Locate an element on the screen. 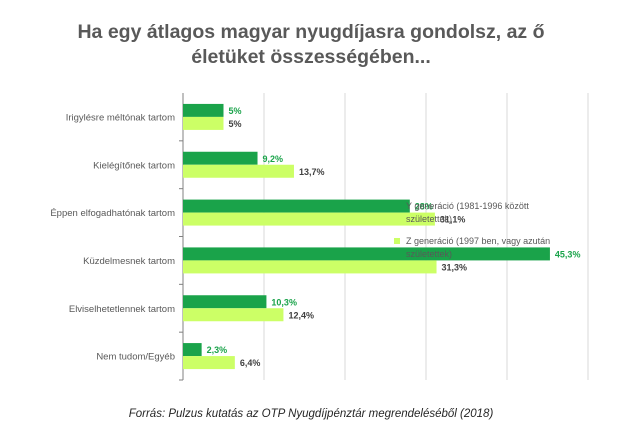  legend-label-z-line1: Z generáció (1997 ben, vagy azután is located at coordinates (478, 241).